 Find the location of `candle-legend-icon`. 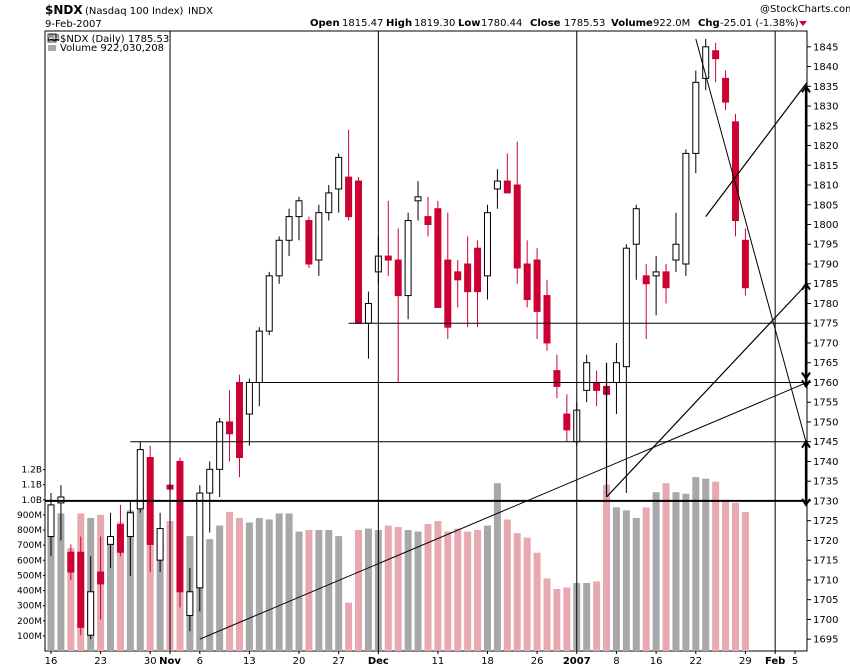

candle-legend-icon is located at coordinates (52, 38).